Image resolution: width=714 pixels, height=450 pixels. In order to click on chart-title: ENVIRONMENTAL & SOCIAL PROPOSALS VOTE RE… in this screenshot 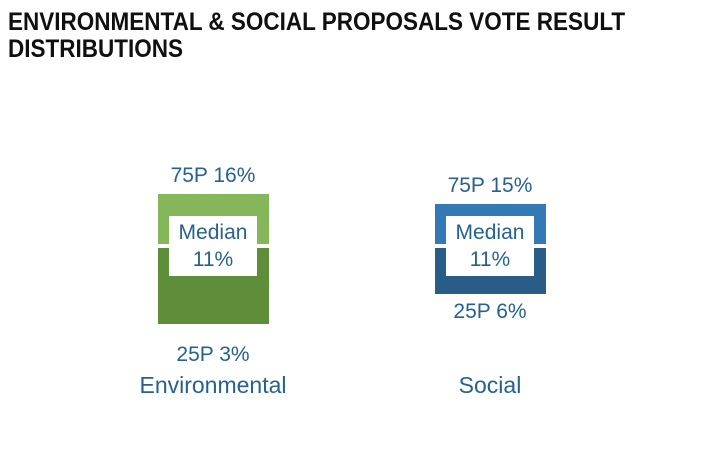, I will do `click(316, 36)`.